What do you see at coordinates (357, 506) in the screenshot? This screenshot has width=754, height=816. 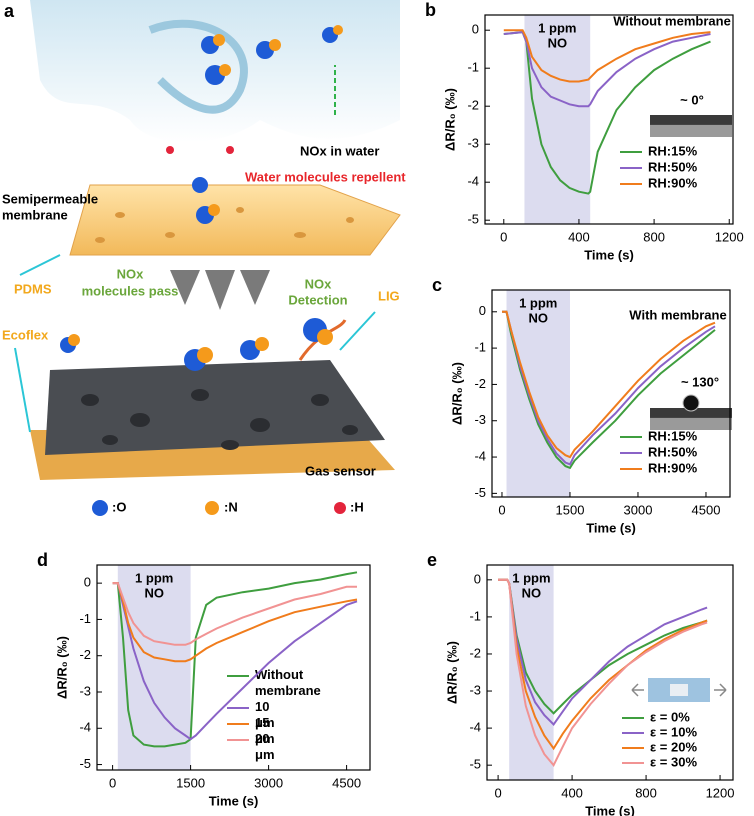 I see `legend-label: :H` at bounding box center [357, 506].